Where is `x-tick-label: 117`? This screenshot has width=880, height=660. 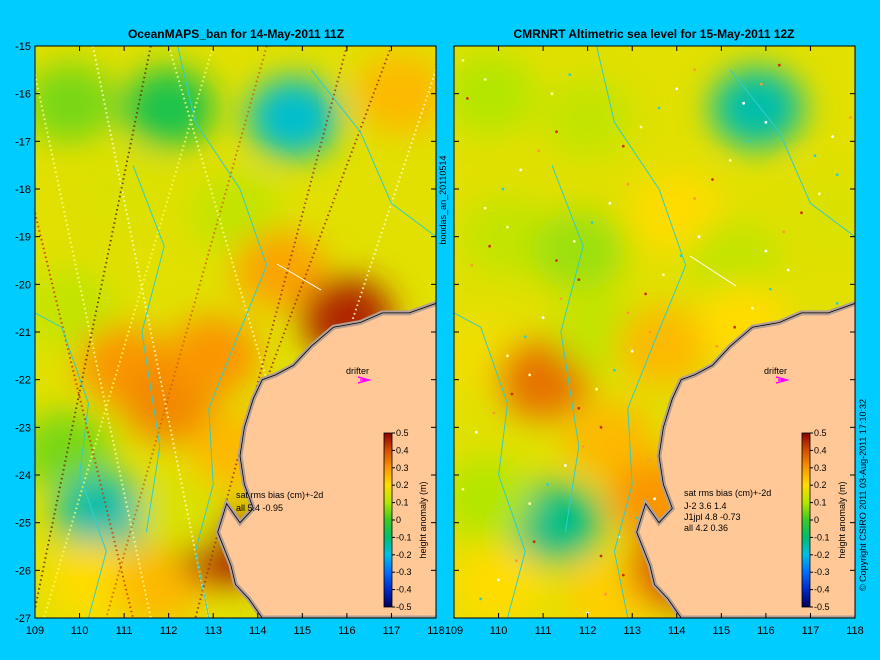 x-tick-label: 117 is located at coordinates (392, 631).